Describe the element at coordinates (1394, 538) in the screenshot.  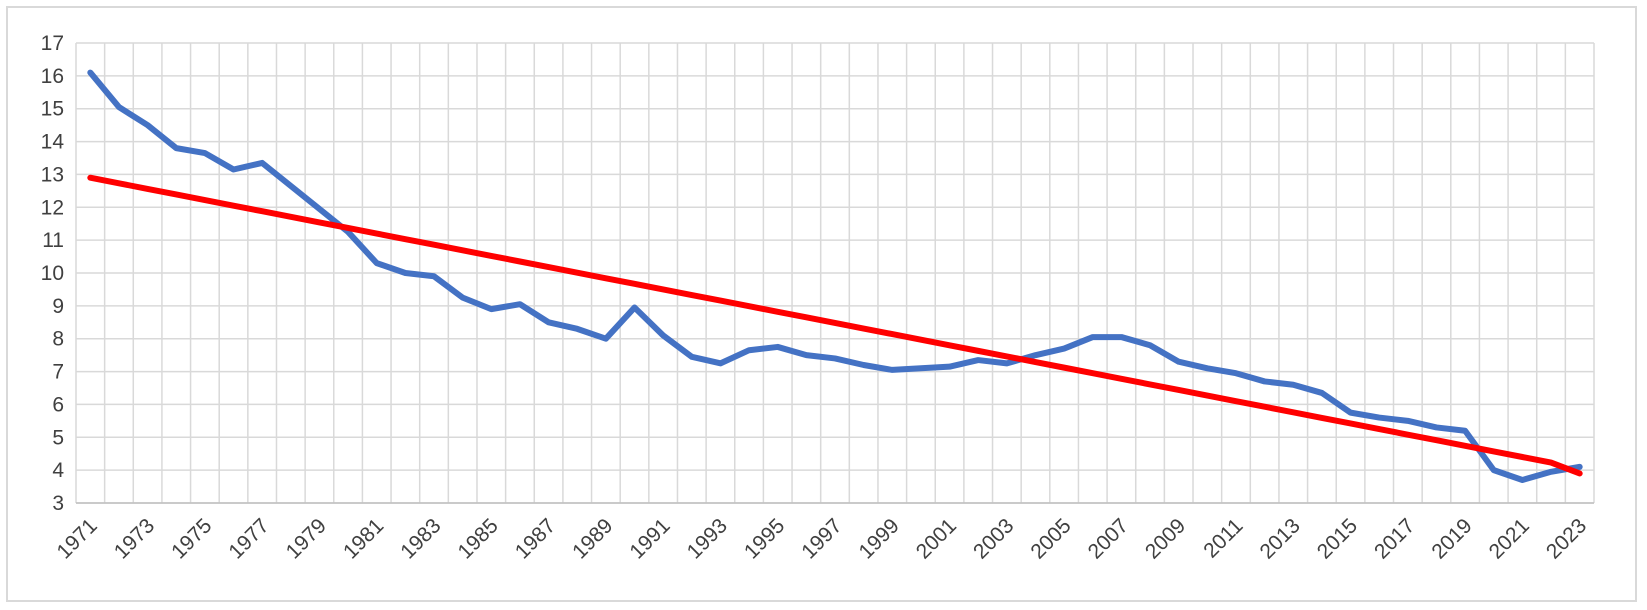
I see `x-tick-label: 2017` at that location.